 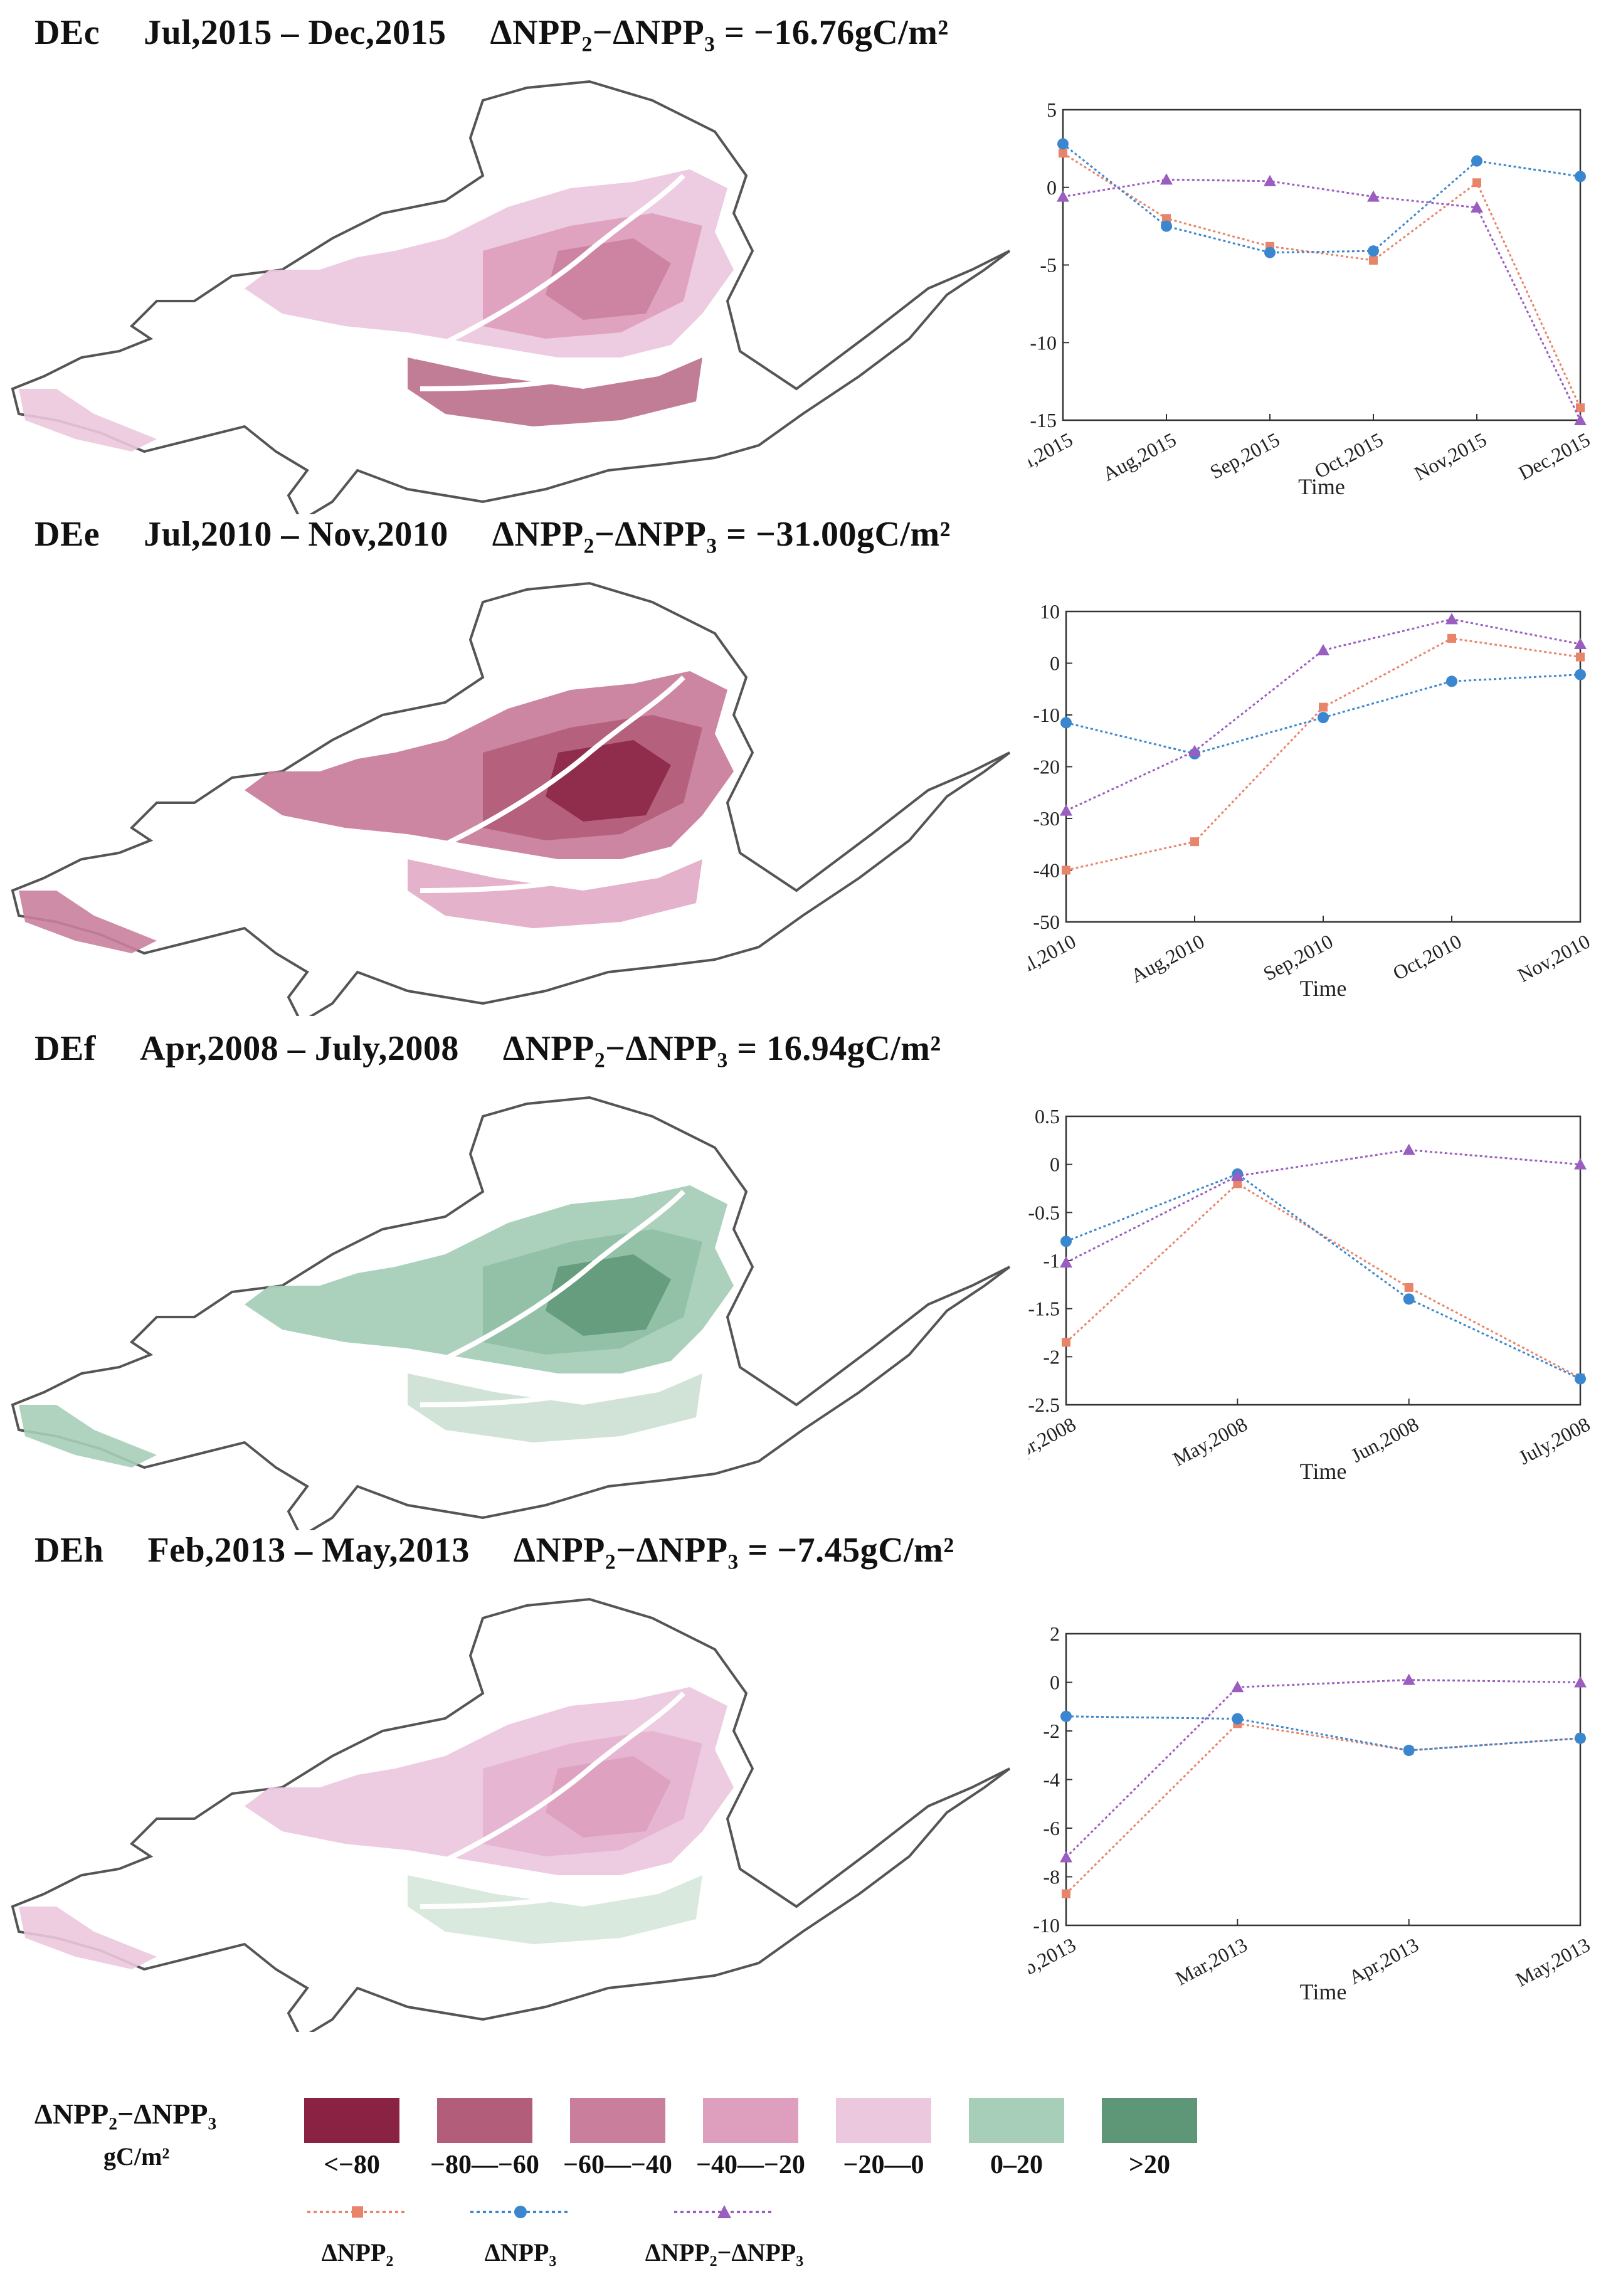 What do you see at coordinates (1450, 456) in the screenshot?
I see `x-tick-label: Nov,2015` at bounding box center [1450, 456].